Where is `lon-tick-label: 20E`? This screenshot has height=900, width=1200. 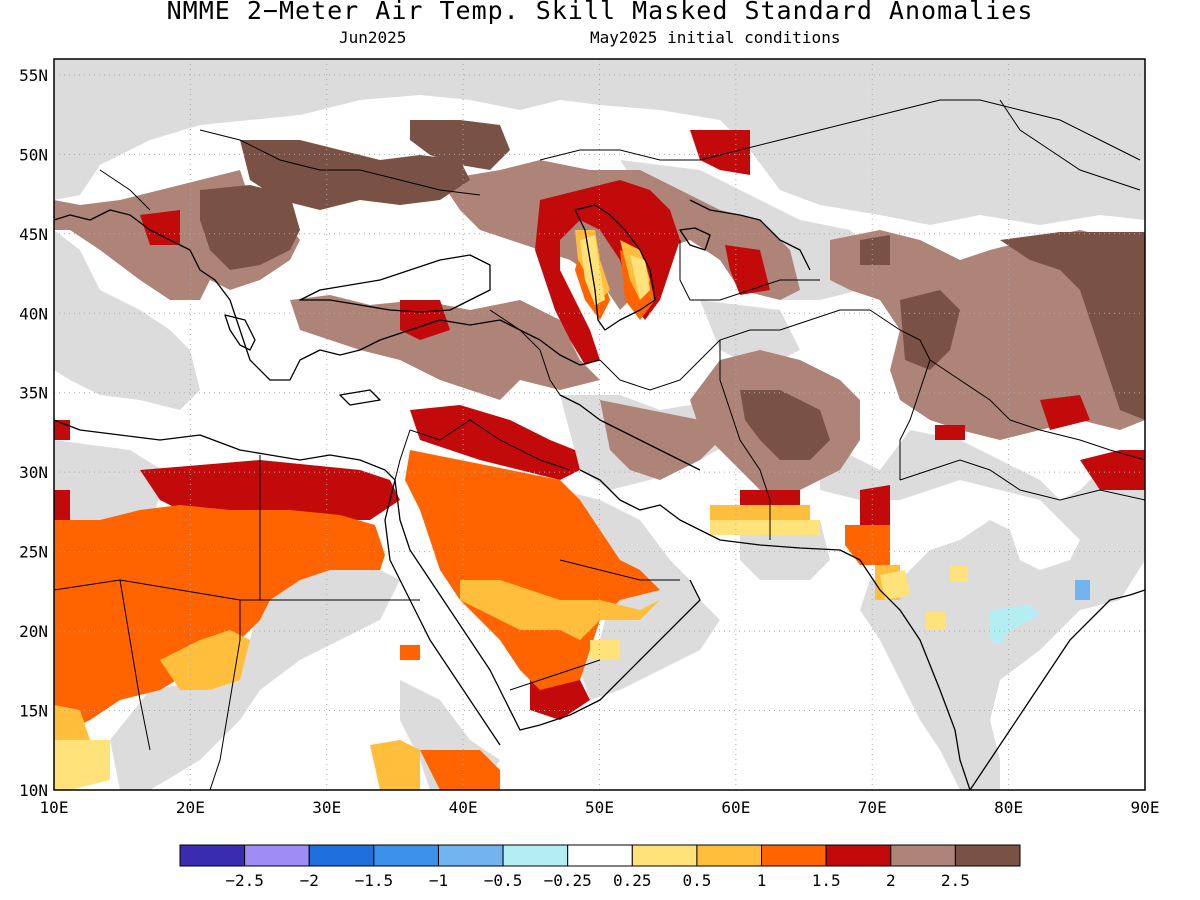
lon-tick-label: 20E is located at coordinates (190, 807).